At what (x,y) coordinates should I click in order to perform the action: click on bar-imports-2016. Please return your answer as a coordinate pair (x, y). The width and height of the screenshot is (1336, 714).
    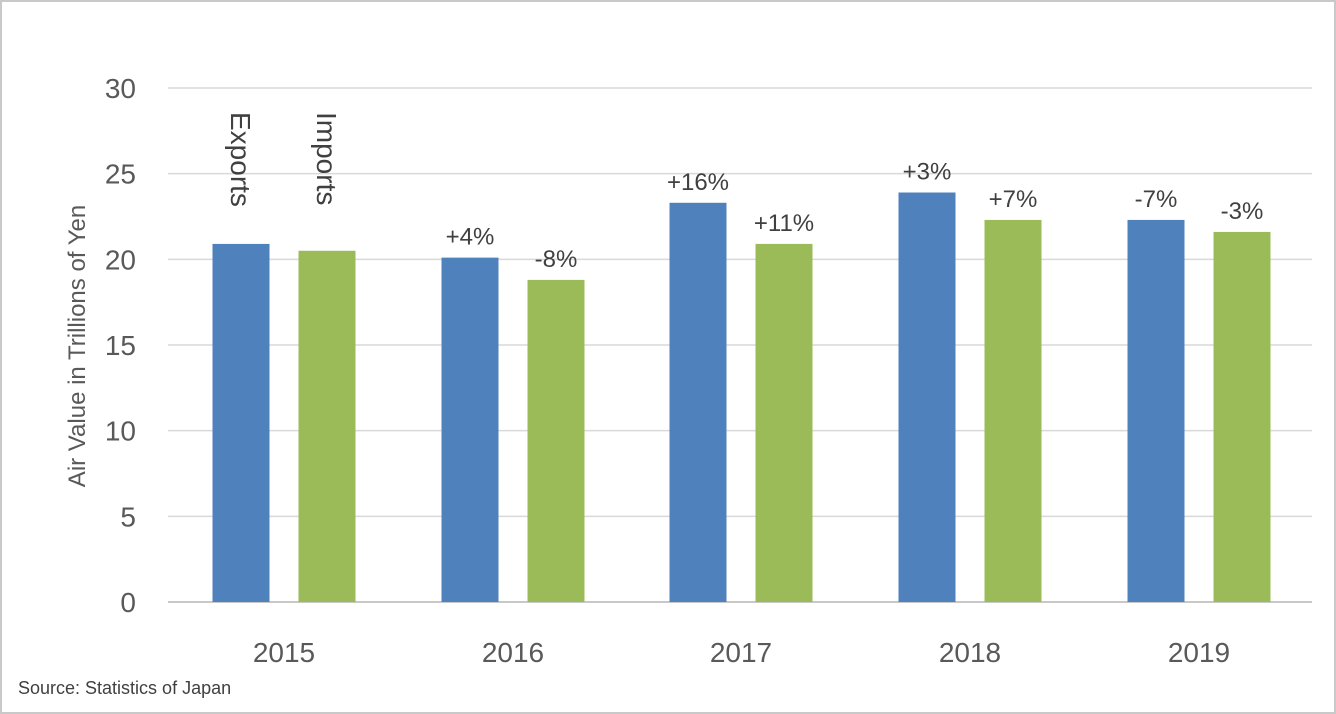
    Looking at the image, I should click on (556, 440).